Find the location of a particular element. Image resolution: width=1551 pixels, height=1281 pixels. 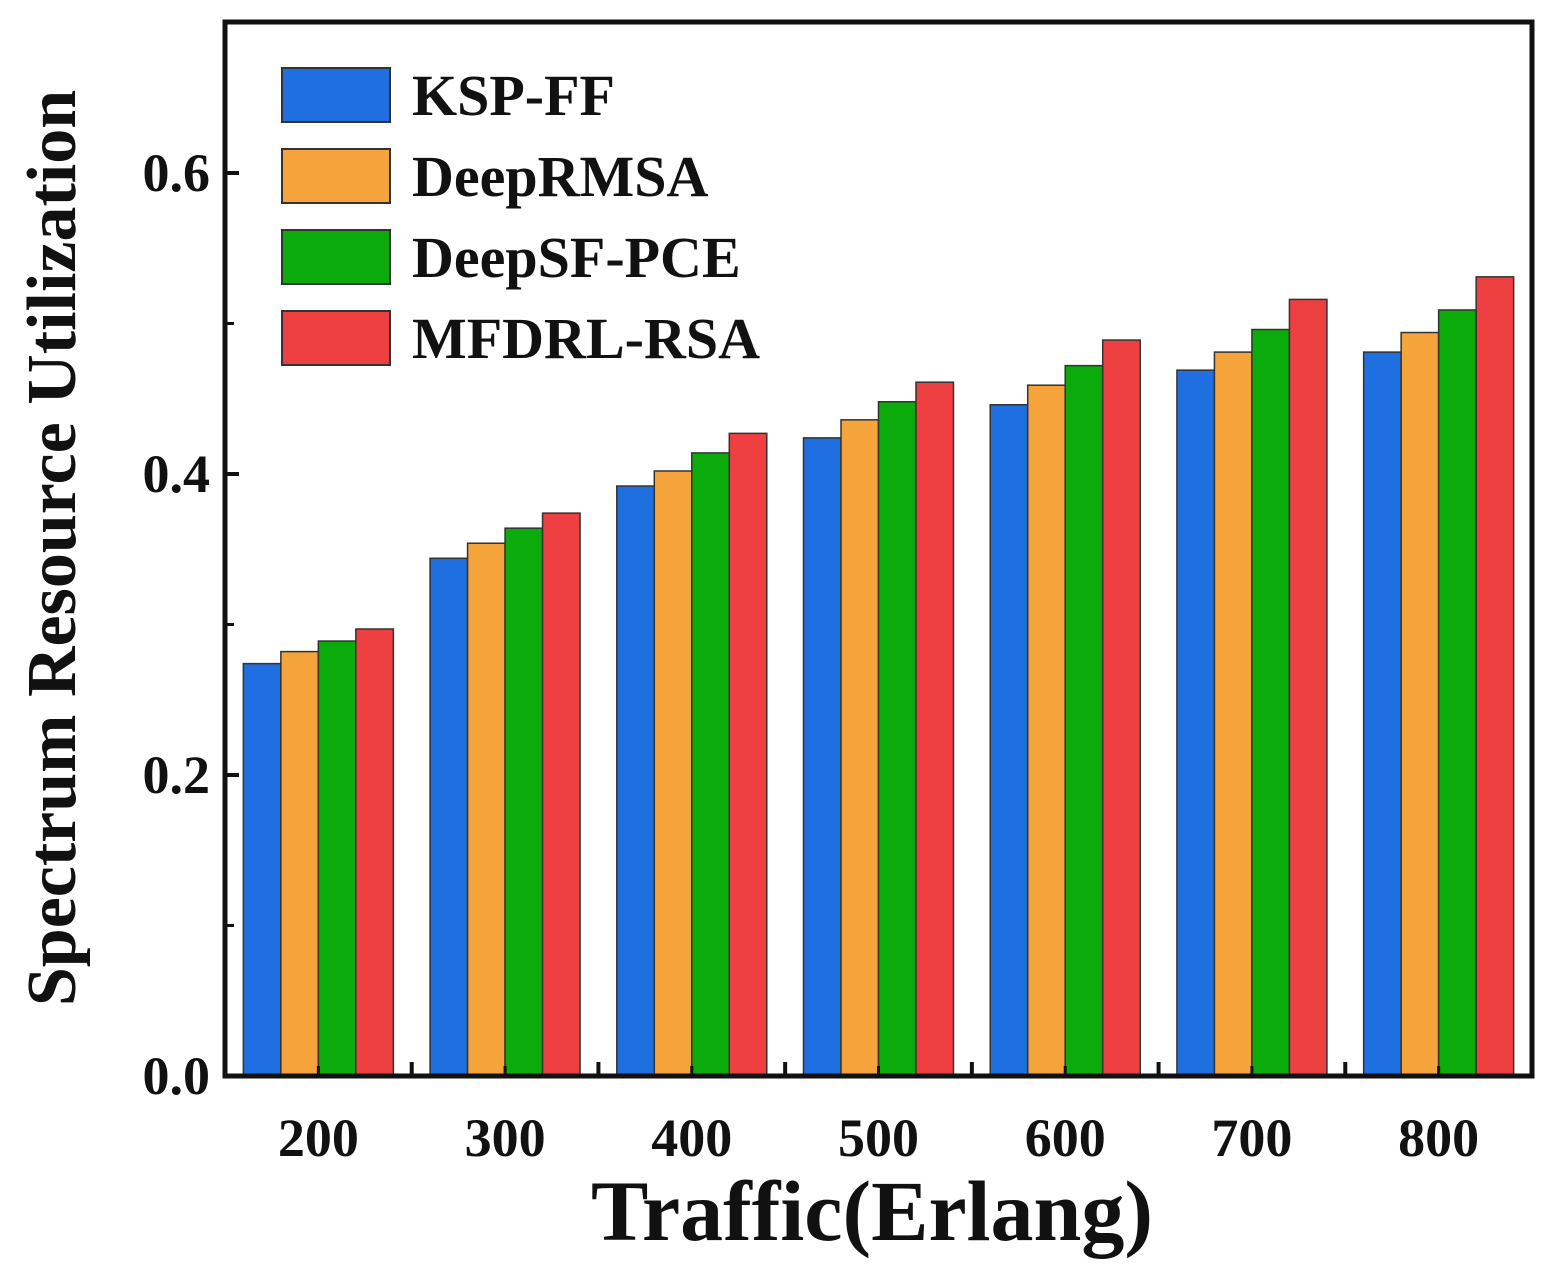

legend-label-deepsf-pce: DeepSF-PCE is located at coordinates (576, 257).